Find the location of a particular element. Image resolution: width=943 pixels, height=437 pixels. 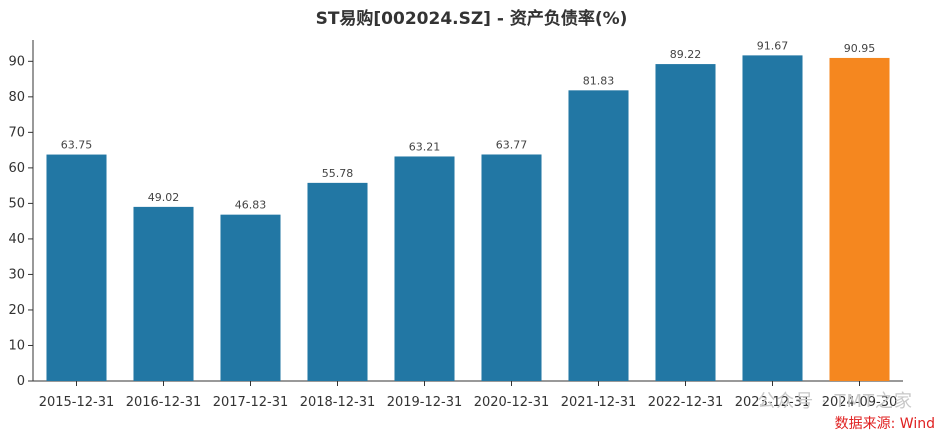

x-tick-label: 2024-09-30 is located at coordinates (860, 402).